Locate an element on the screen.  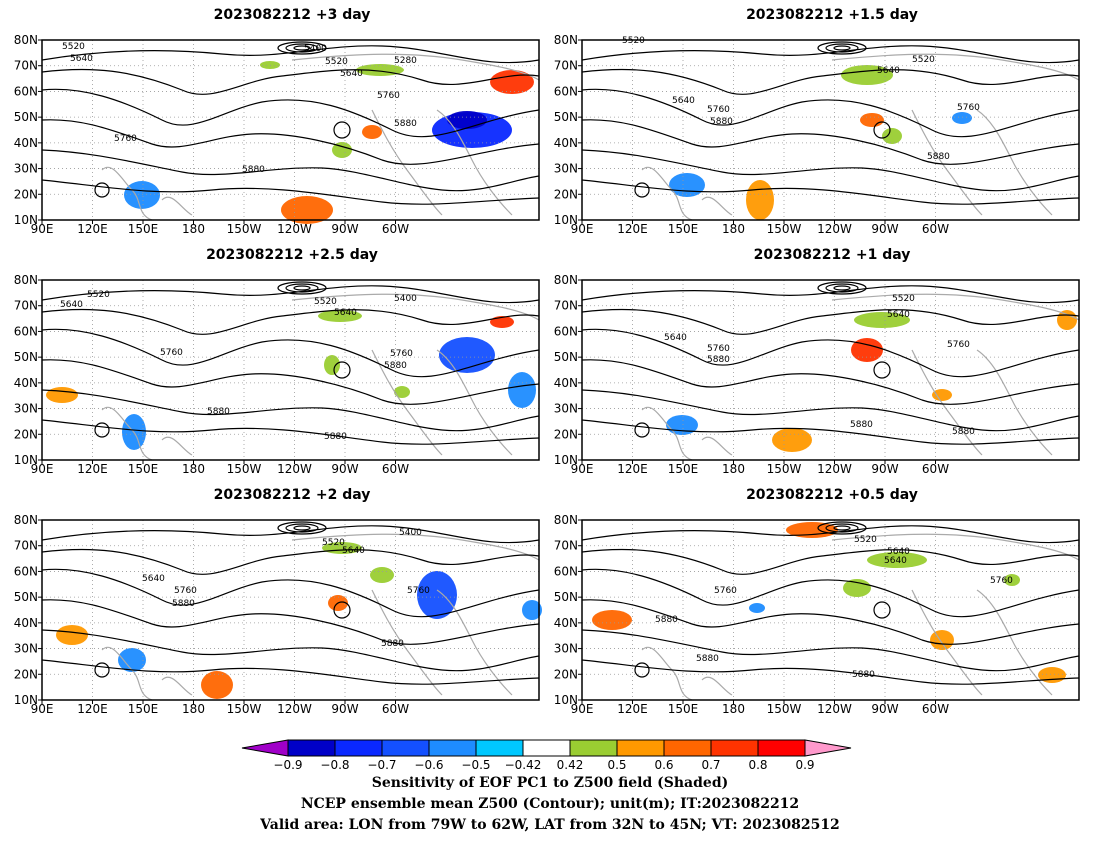
lon-label: 60W is located at coordinates (935, 709).